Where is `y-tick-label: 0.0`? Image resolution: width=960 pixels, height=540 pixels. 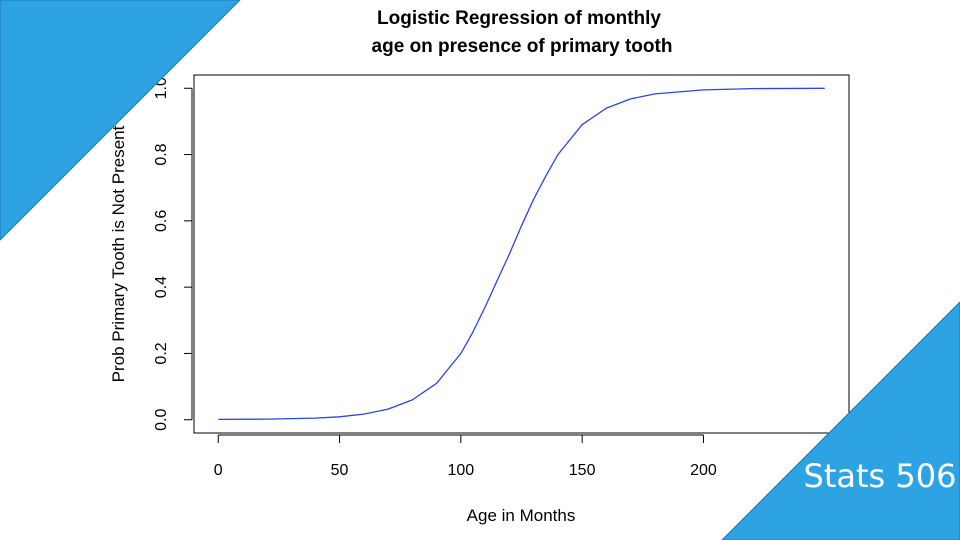
y-tick-label: 0.0 is located at coordinates (161, 420).